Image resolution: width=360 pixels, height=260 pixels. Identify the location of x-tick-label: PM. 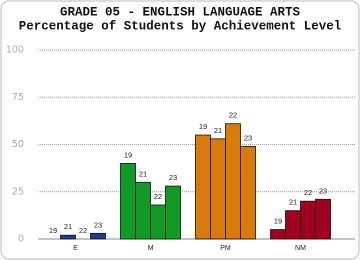
(225, 248).